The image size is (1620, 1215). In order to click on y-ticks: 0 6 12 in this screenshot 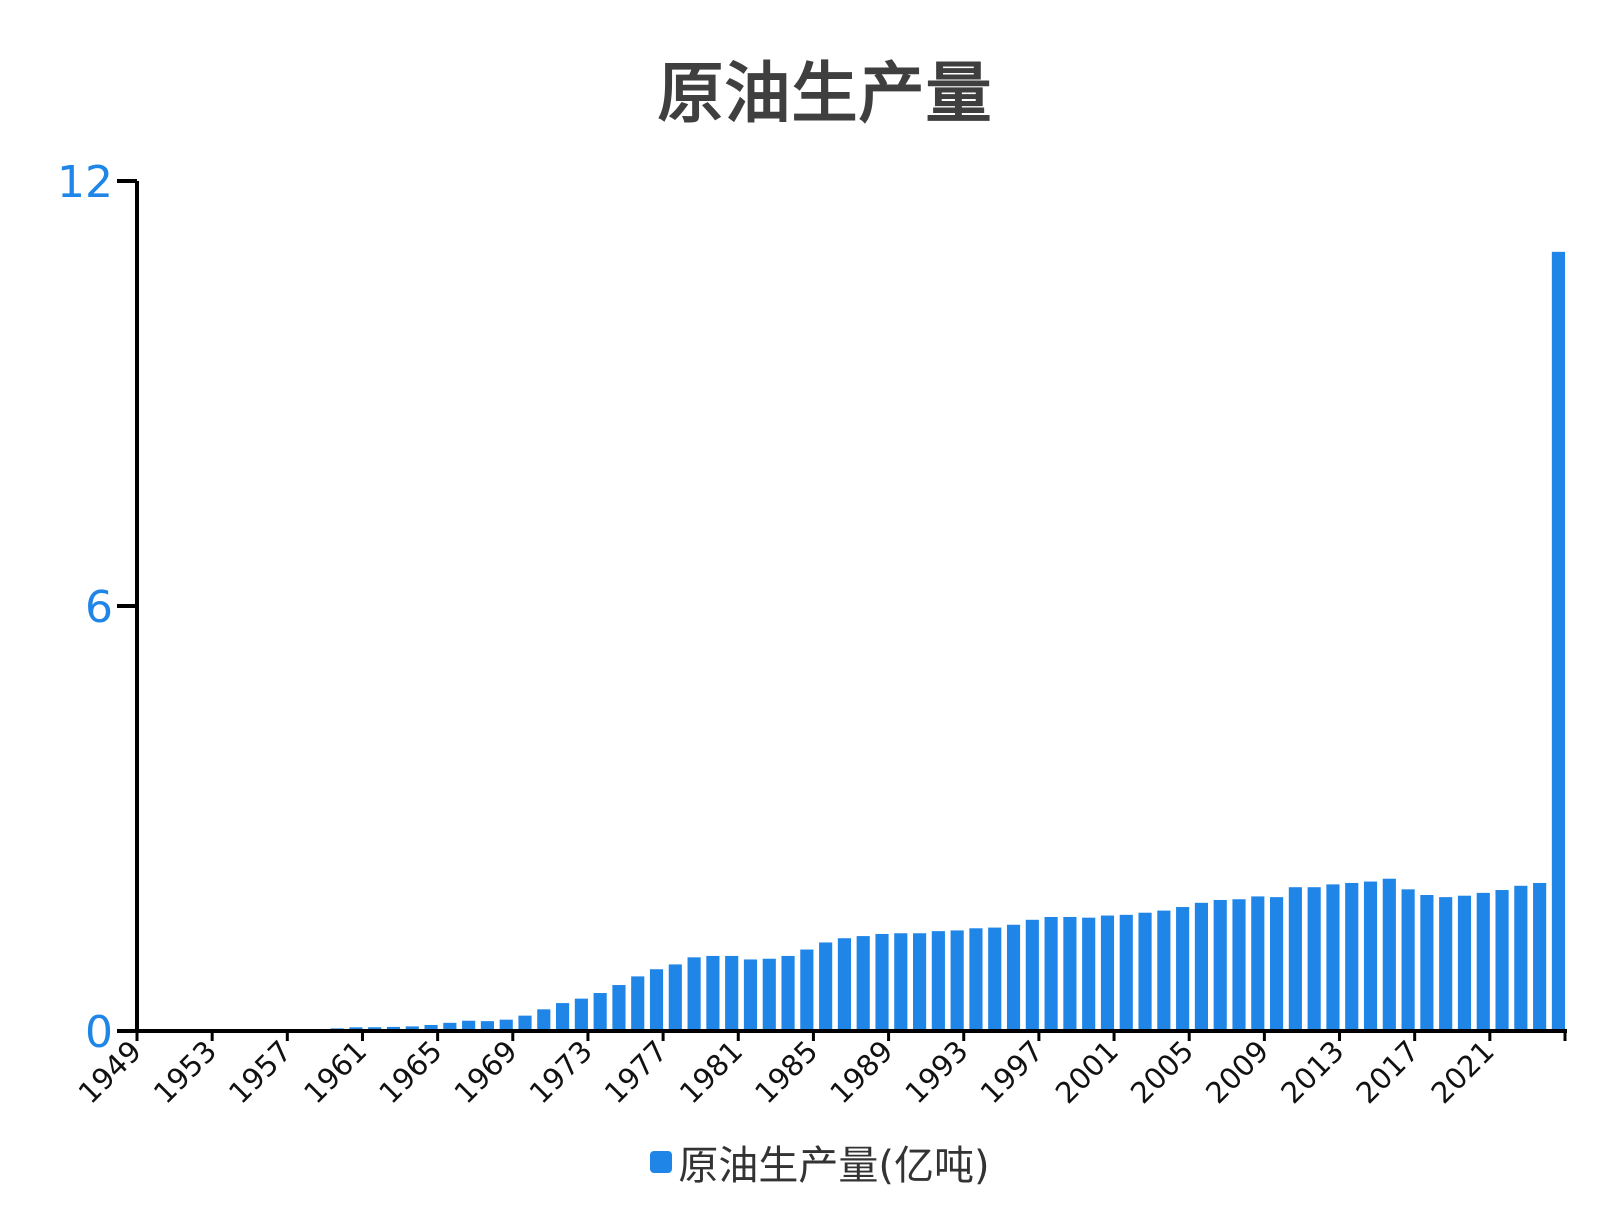, I will do `click(97, 607)`.